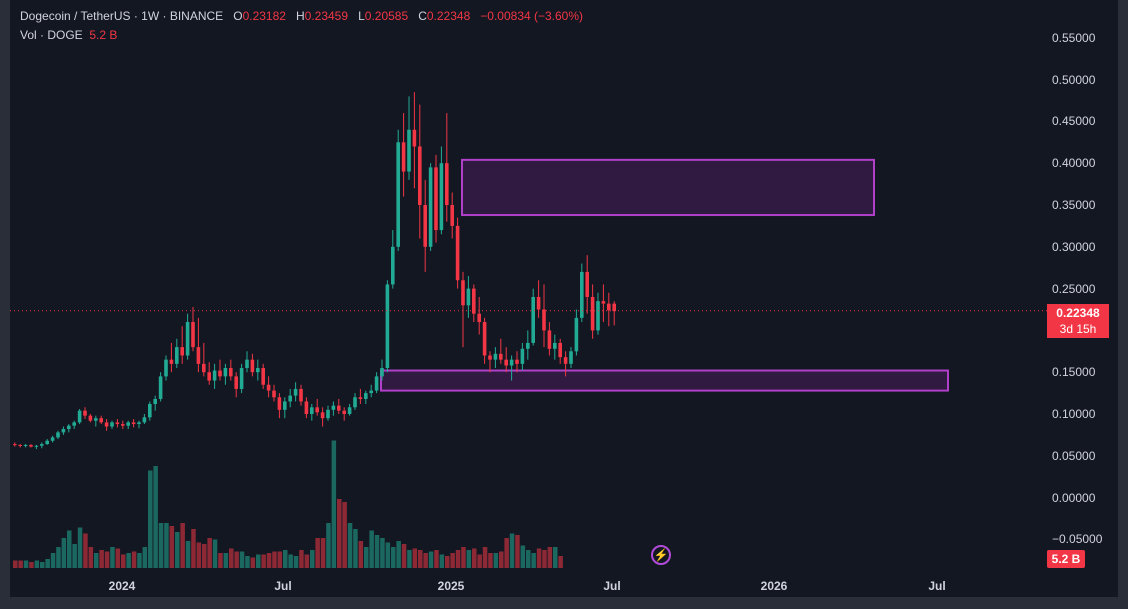 The image size is (1128, 609). Describe the element at coordinates (51, 35) in the screenshot. I see `volume-label: Vol · DOGE` at that location.